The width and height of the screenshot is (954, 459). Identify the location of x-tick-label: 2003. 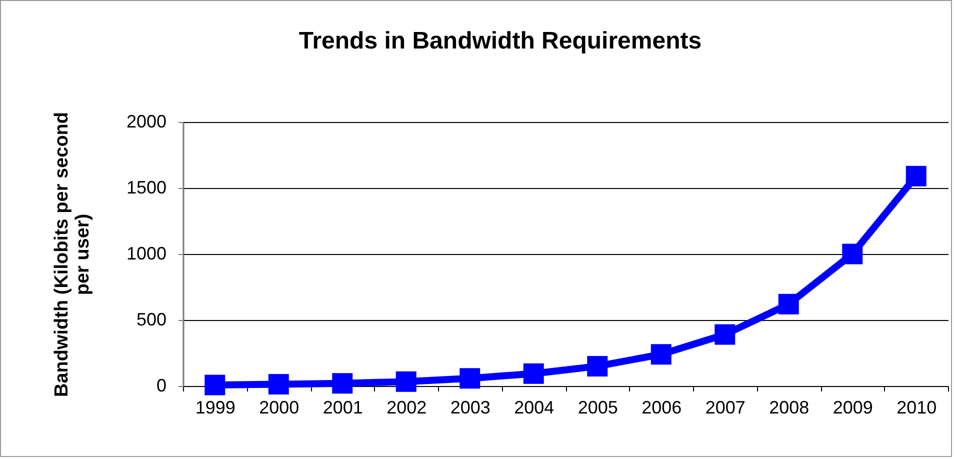
(470, 408).